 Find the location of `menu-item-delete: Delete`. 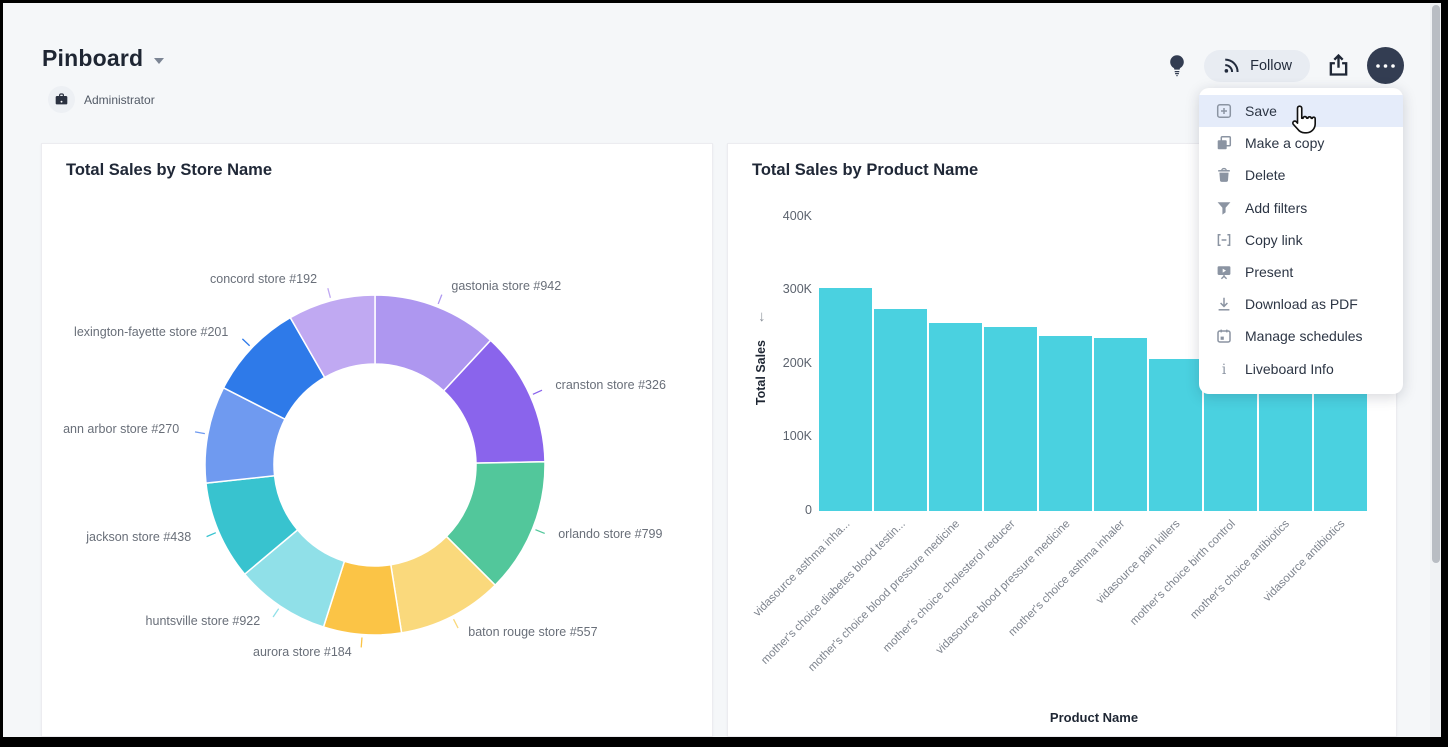

menu-item-delete: Delete is located at coordinates (1301, 175).